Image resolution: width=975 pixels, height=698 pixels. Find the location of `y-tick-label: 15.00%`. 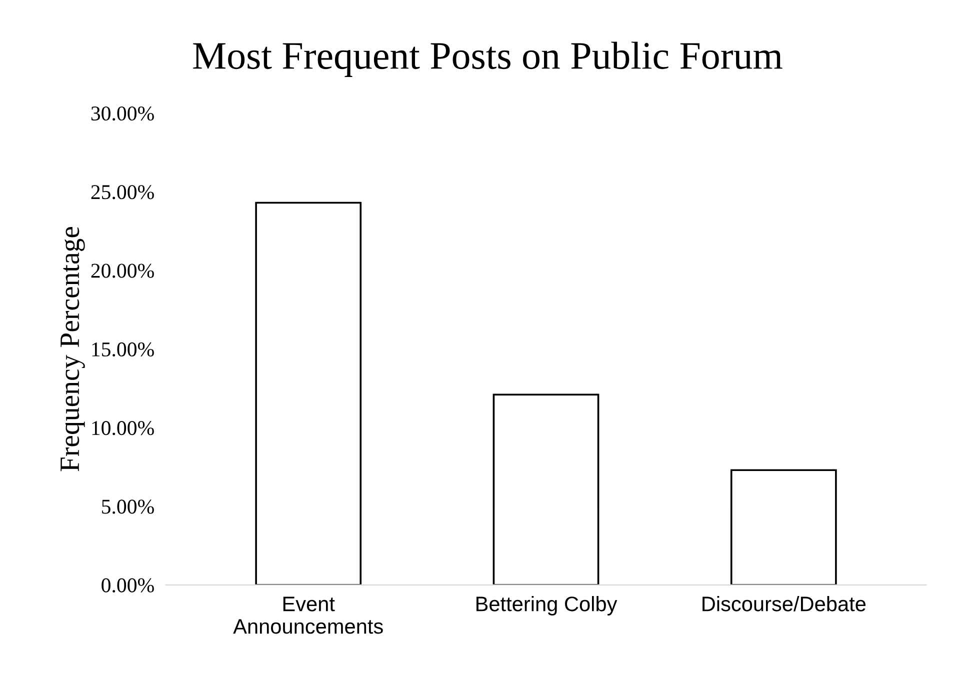

y-tick-label: 15.00% is located at coordinates (123, 349).